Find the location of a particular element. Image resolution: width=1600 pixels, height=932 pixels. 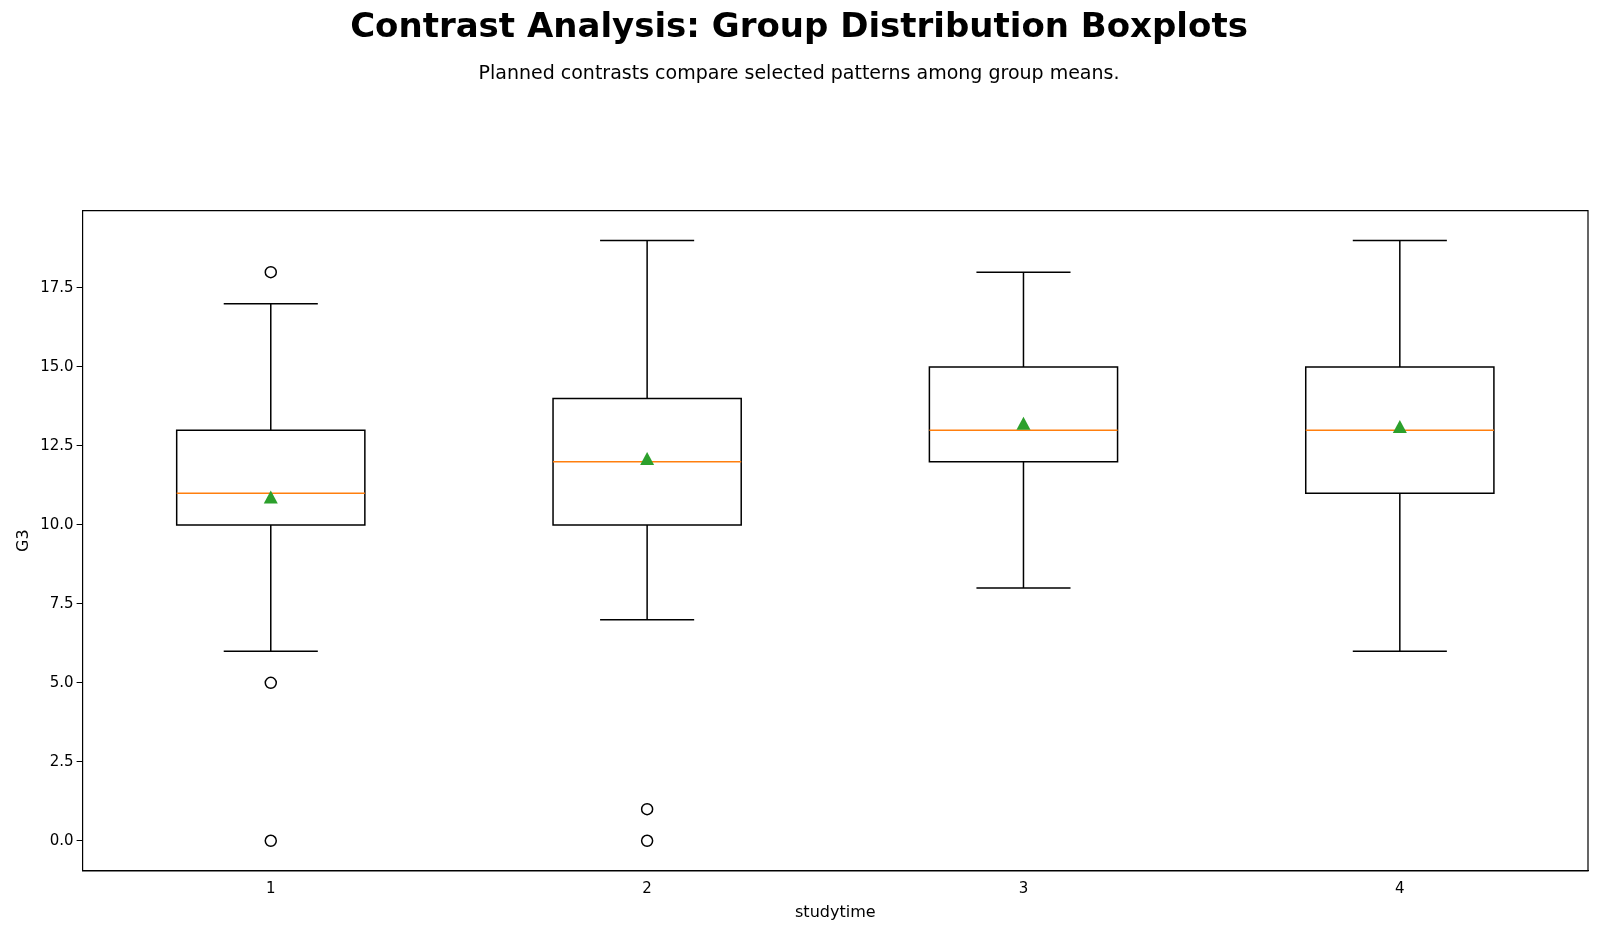

y-tick-label: 5.0 is located at coordinates (61, 681).